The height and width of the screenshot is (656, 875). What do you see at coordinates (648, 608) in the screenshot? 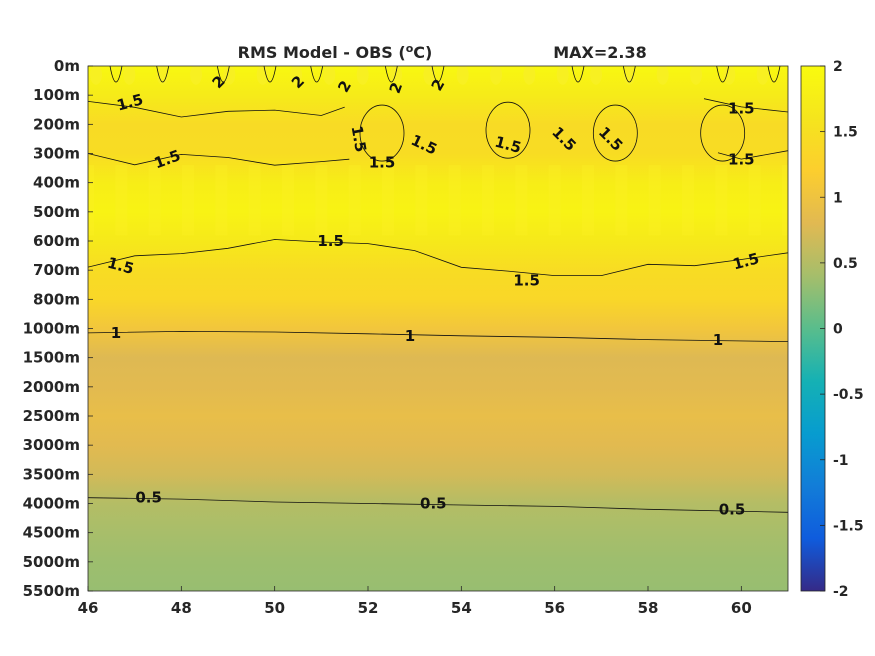
I see `x-tick-label: 58` at bounding box center [648, 608].